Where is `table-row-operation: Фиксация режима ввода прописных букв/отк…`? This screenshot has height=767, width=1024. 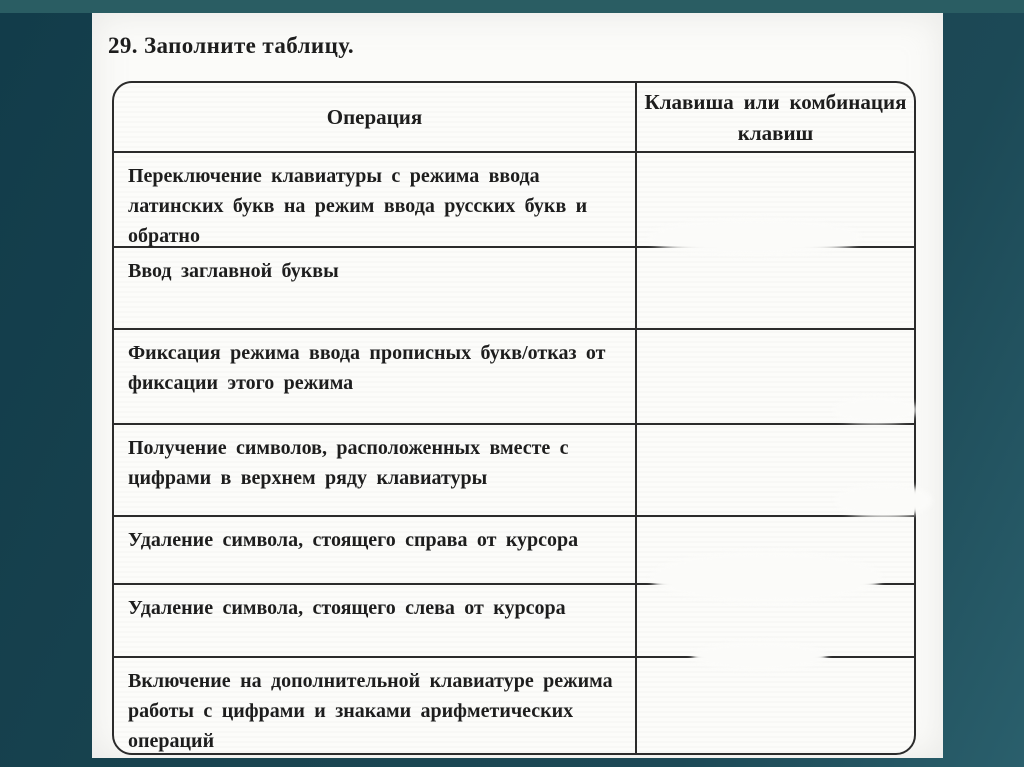
table-row-operation: Фиксация режима ввода прописных букв/отк… is located at coordinates (374, 377).